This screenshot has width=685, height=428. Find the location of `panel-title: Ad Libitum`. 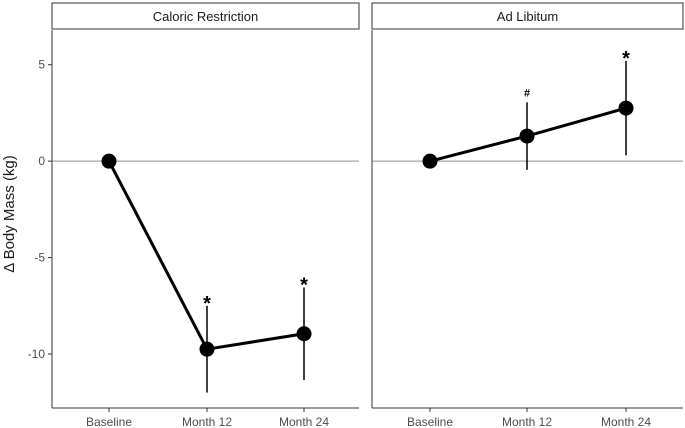

panel-title: Ad Libitum is located at coordinates (527, 16).